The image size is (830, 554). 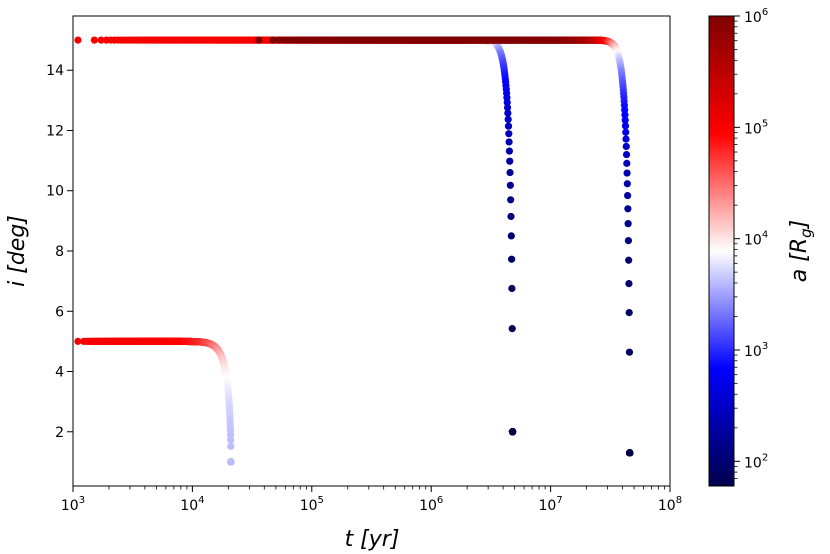 What do you see at coordinates (55, 192) in the screenshot?
I see `y-tick-label: 10` at bounding box center [55, 192].